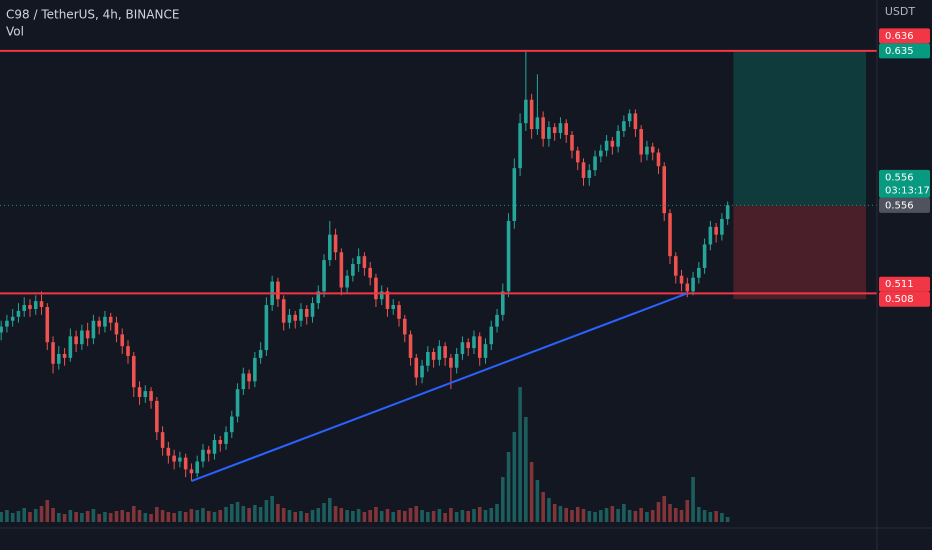 The height and width of the screenshot is (550, 932). Describe the element at coordinates (899, 177) in the screenshot. I see `price-tag-label: 0.556` at that location.